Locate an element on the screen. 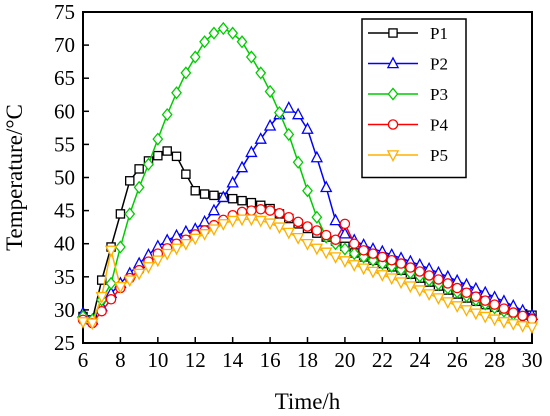 The image size is (550, 416). x-tick-label: 26 is located at coordinates (457, 360).